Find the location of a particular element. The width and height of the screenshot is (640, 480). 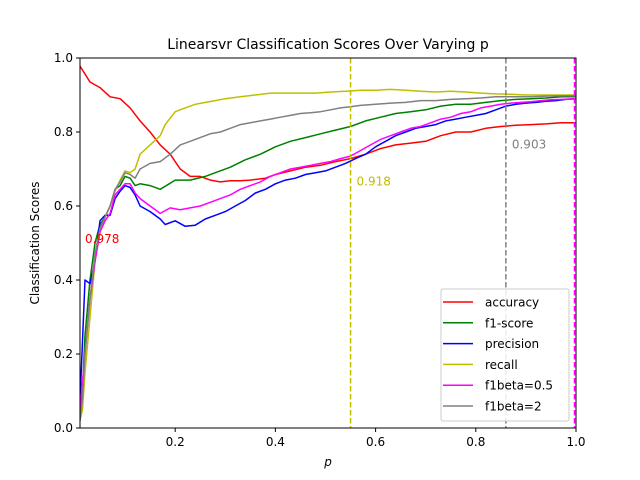

accuracy-max-label: 0.978 is located at coordinates (102, 239).